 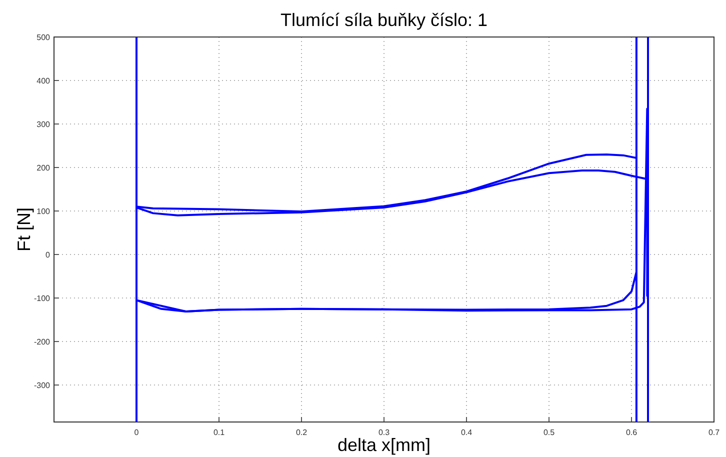 What do you see at coordinates (384, 20) in the screenshot?
I see `chart-title: Tlumící síla buňky číslo: 1` at bounding box center [384, 20].